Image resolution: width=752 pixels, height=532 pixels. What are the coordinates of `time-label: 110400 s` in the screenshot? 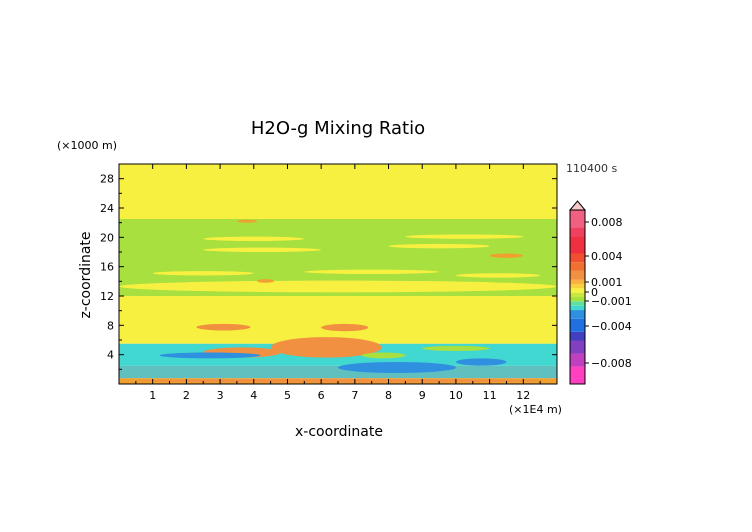 It's located at (591, 168).